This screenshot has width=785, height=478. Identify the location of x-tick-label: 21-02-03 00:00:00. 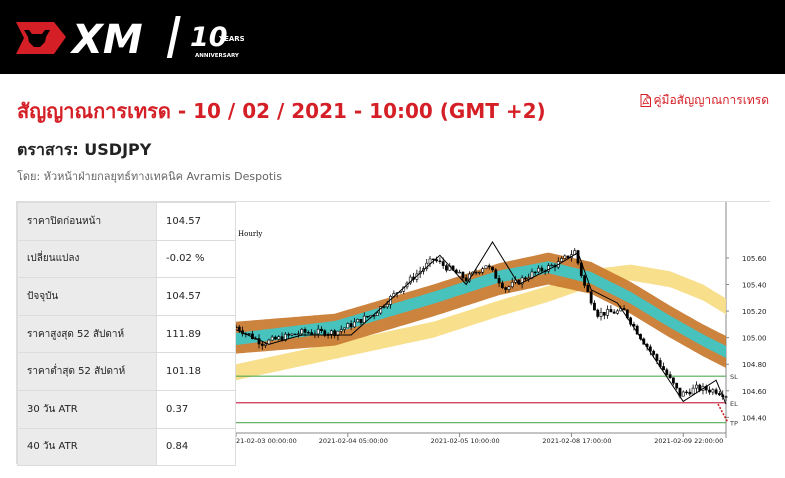
(266, 441).